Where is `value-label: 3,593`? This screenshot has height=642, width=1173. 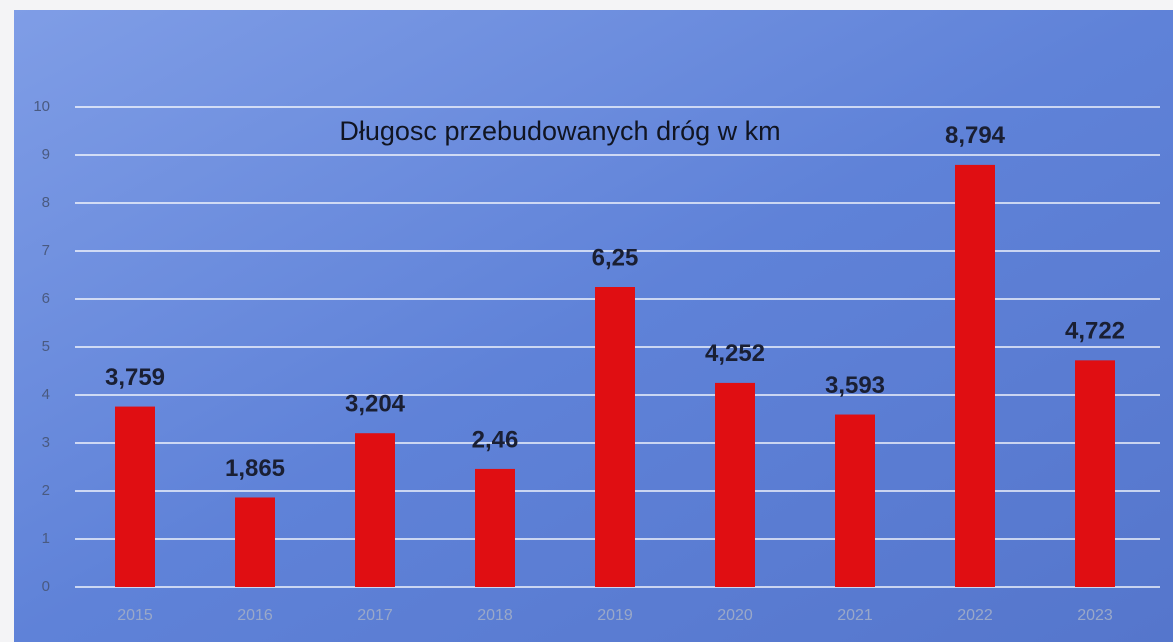 value-label: 3,593 is located at coordinates (855, 385).